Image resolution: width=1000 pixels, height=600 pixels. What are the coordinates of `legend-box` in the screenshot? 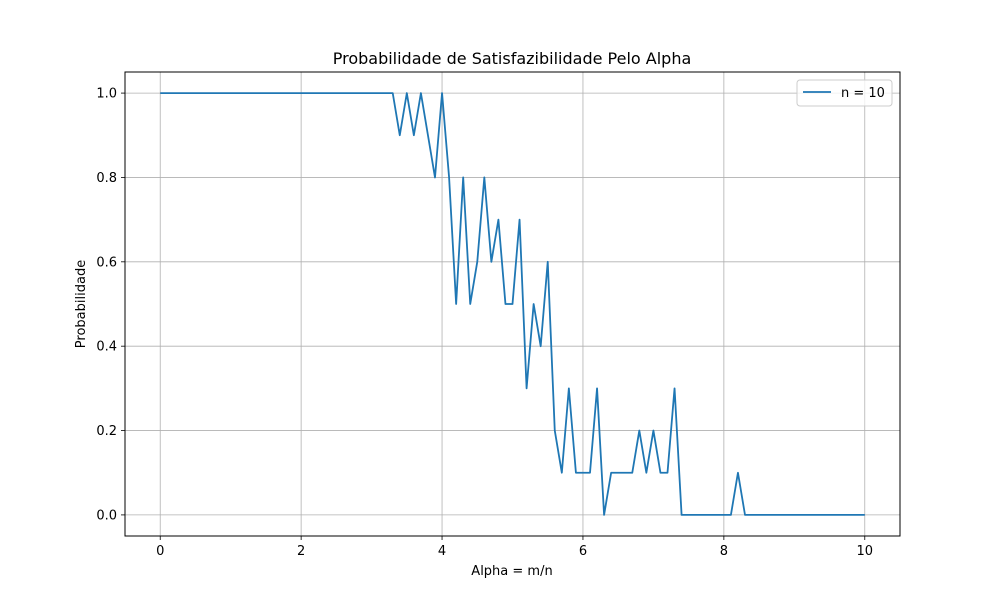 It's located at (844, 93).